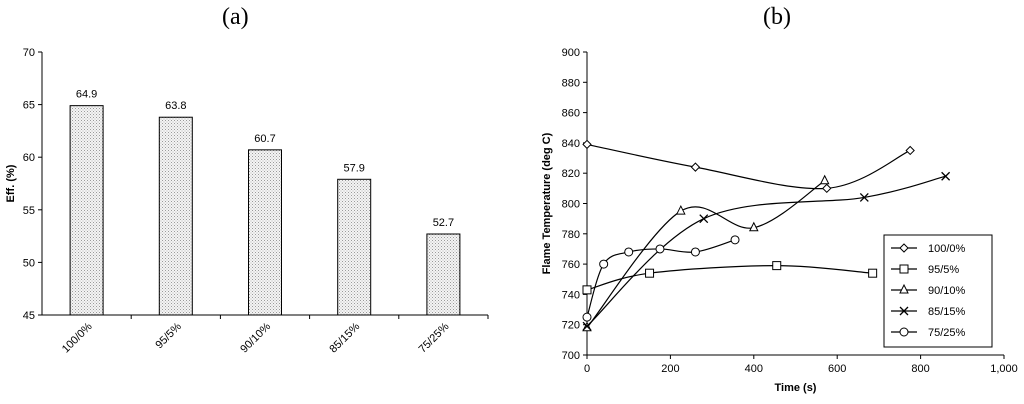  What do you see at coordinates (943, 270) in the screenshot?
I see `legend-label: 95/5%` at bounding box center [943, 270].